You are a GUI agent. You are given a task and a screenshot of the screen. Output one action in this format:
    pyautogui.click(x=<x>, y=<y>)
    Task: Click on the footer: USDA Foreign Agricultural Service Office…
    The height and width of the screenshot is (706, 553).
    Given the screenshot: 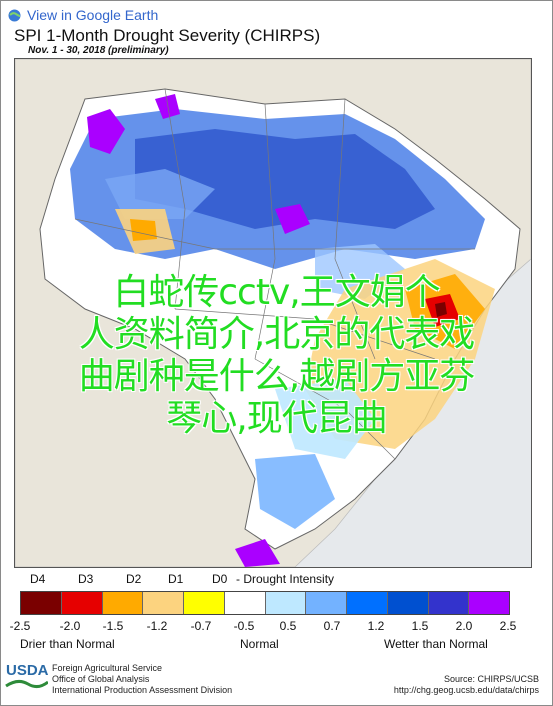 What is the action you would take?
    pyautogui.click(x=276, y=682)
    